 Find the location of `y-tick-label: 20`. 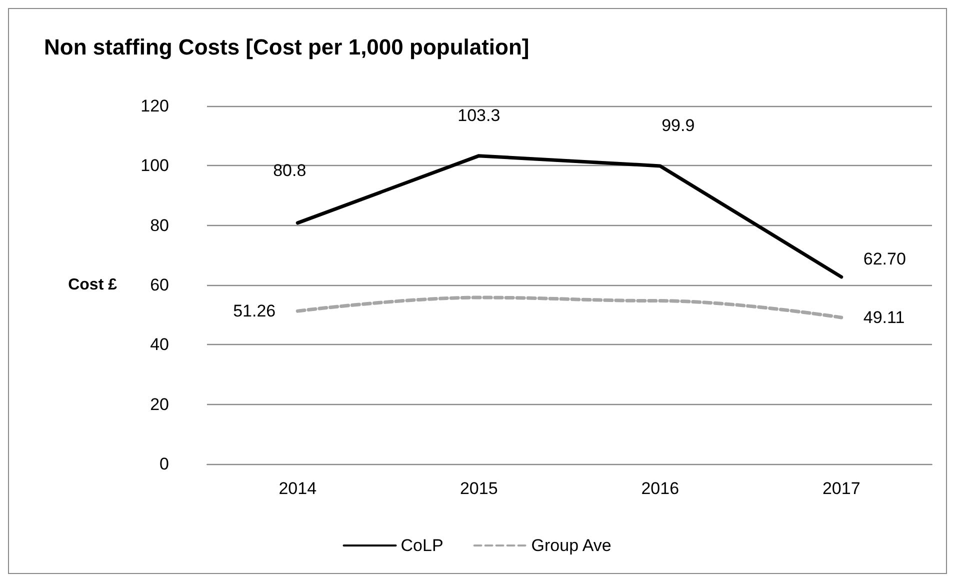

y-tick-label: 20 is located at coordinates (159, 404).